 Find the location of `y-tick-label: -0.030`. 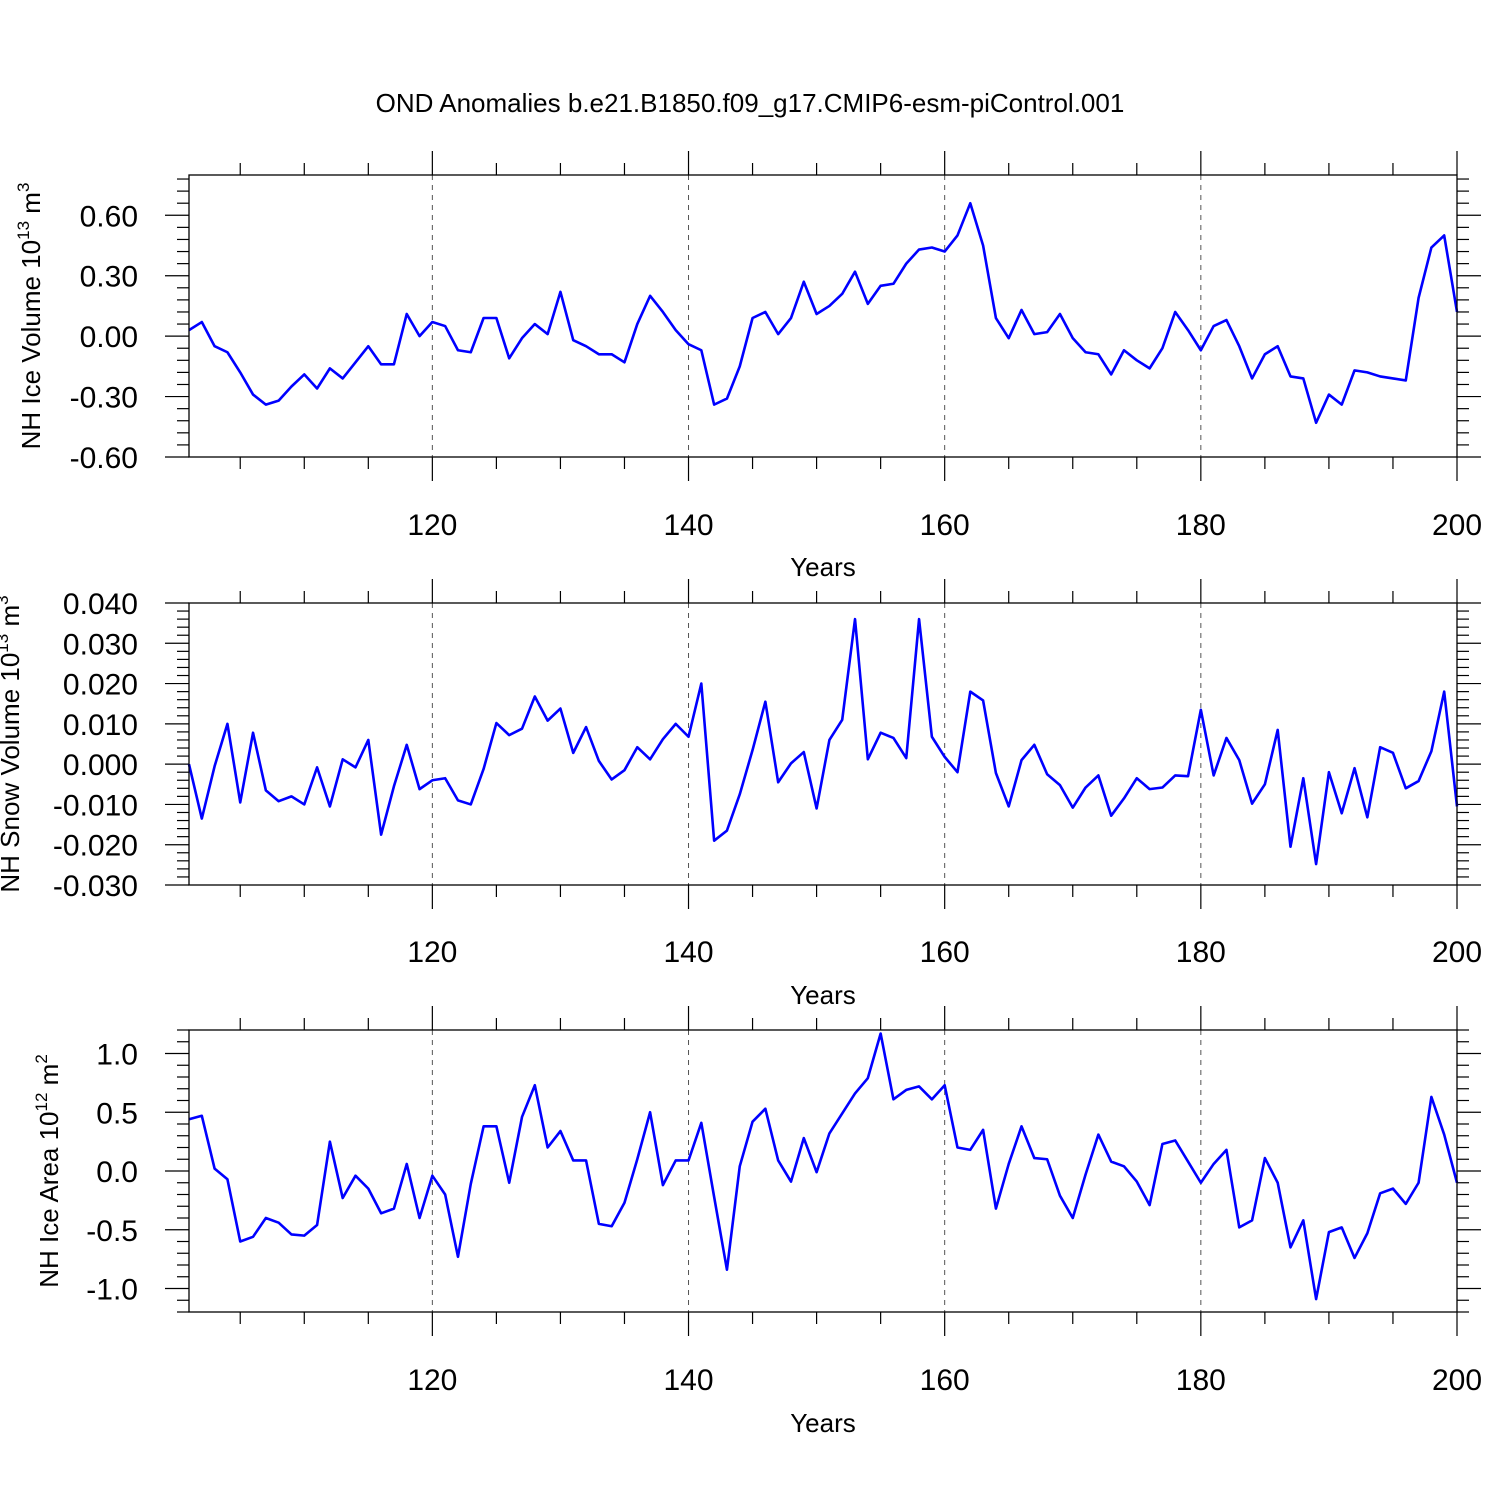

y-tick-label: -0.030 is located at coordinates (95, 886).